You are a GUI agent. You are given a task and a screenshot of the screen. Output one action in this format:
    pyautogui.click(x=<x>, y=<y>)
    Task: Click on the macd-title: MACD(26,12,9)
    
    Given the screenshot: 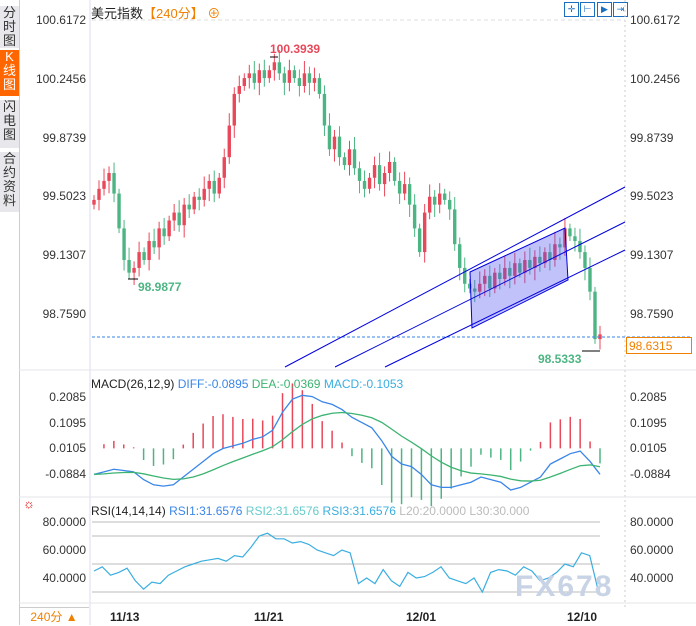 What is the action you would take?
    pyautogui.click(x=133, y=384)
    